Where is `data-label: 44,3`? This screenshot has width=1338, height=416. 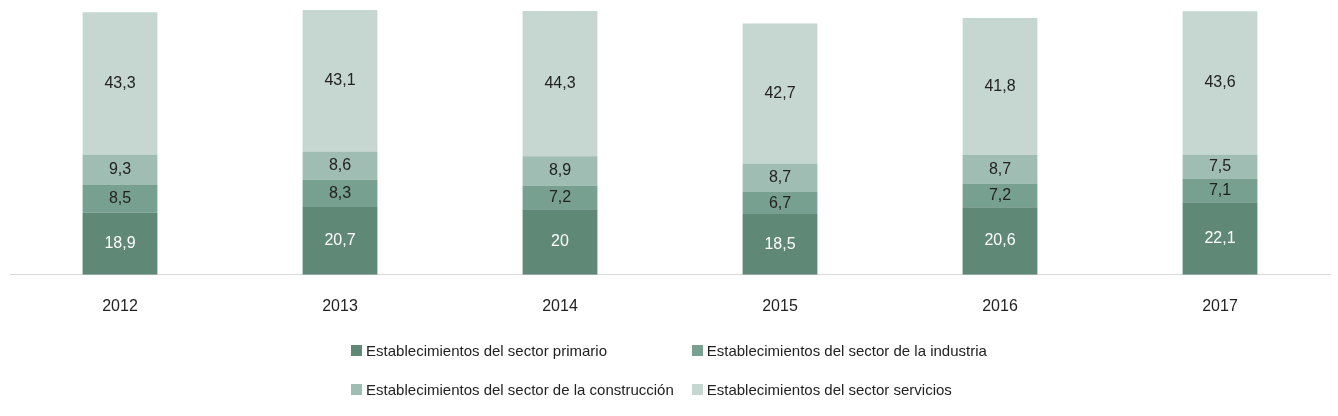
data-label: 44,3 is located at coordinates (560, 83).